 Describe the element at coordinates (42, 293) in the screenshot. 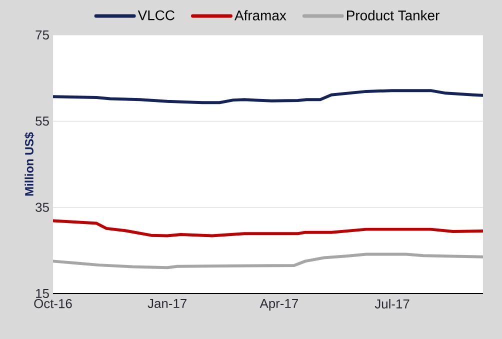

I see `y-tick-label: 15` at that location.